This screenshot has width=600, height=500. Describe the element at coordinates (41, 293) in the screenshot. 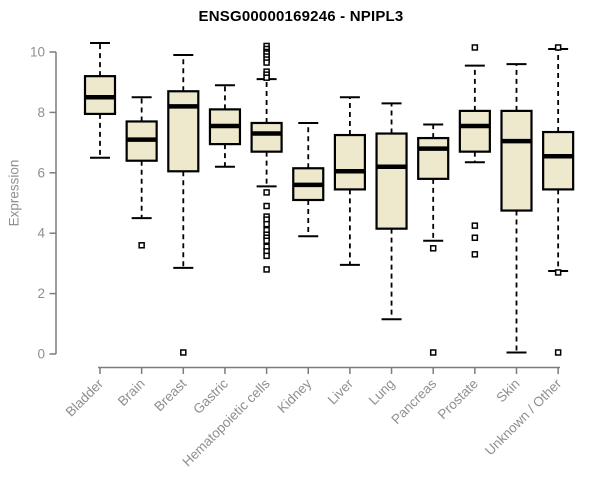

I see `y-tick-label: 2` at that location.